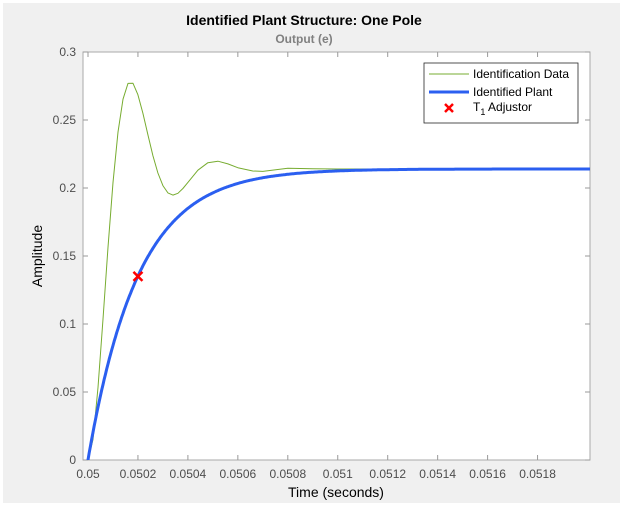  I want to click on y-tick-label: 0.05, so click(65, 392).